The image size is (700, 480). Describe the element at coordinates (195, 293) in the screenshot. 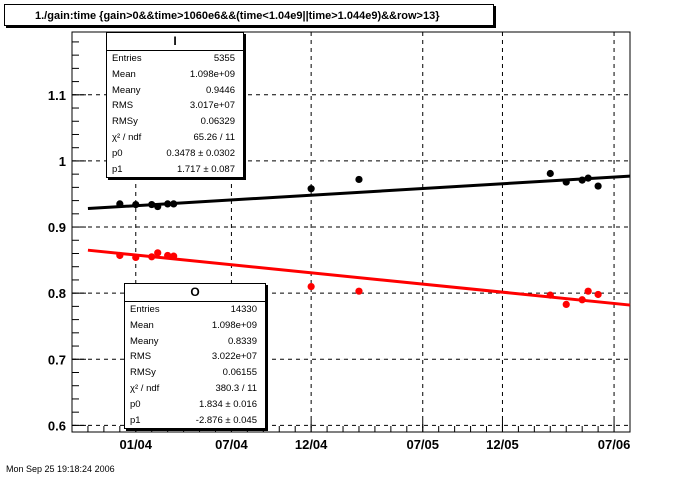

I see `stats-box-O-header: O` at that location.